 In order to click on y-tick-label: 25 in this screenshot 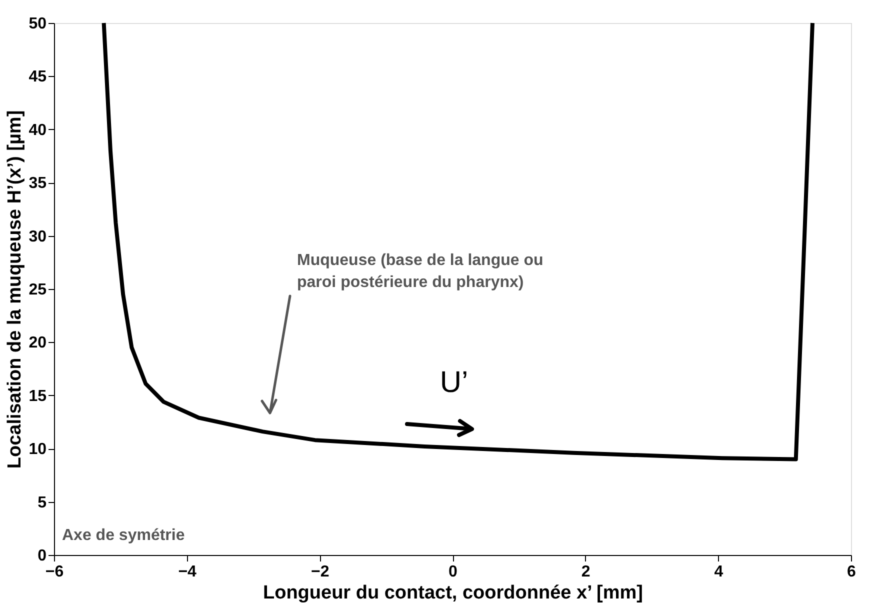, I will do `click(37, 290)`.